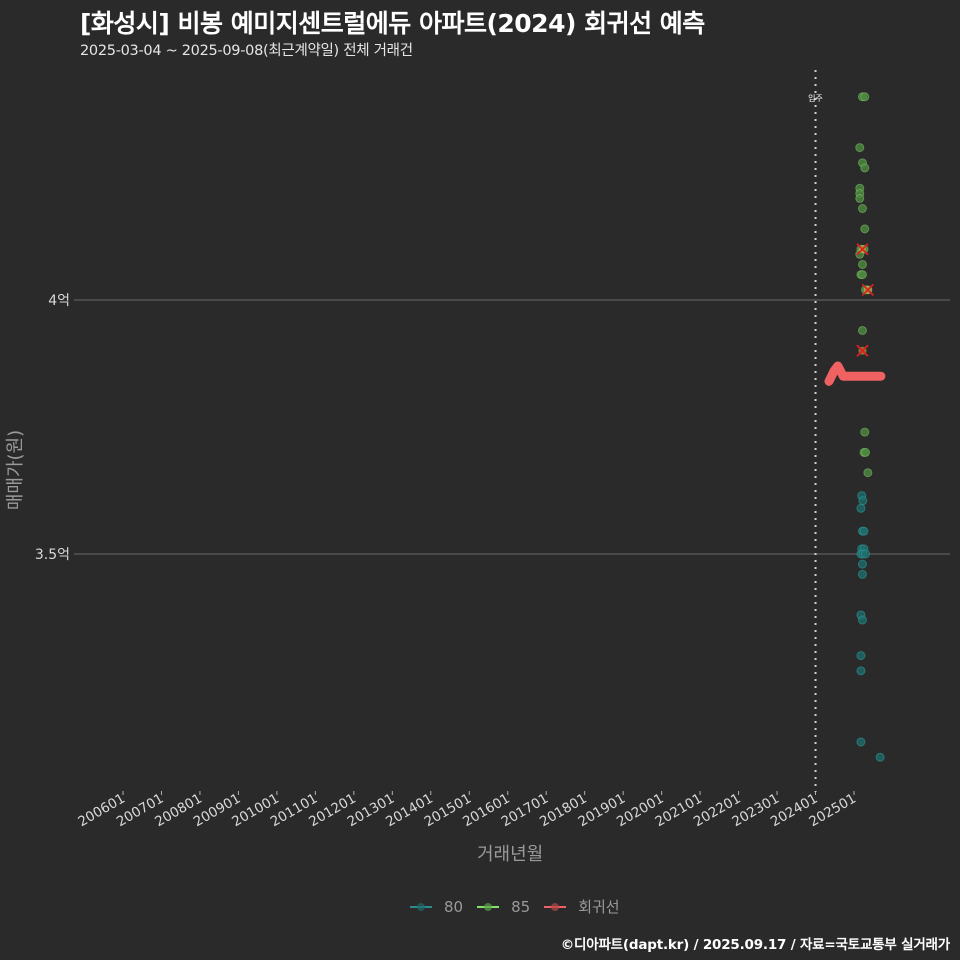  What do you see at coordinates (454, 906) in the screenshot?
I see `legend-label-80: 80` at bounding box center [454, 906].